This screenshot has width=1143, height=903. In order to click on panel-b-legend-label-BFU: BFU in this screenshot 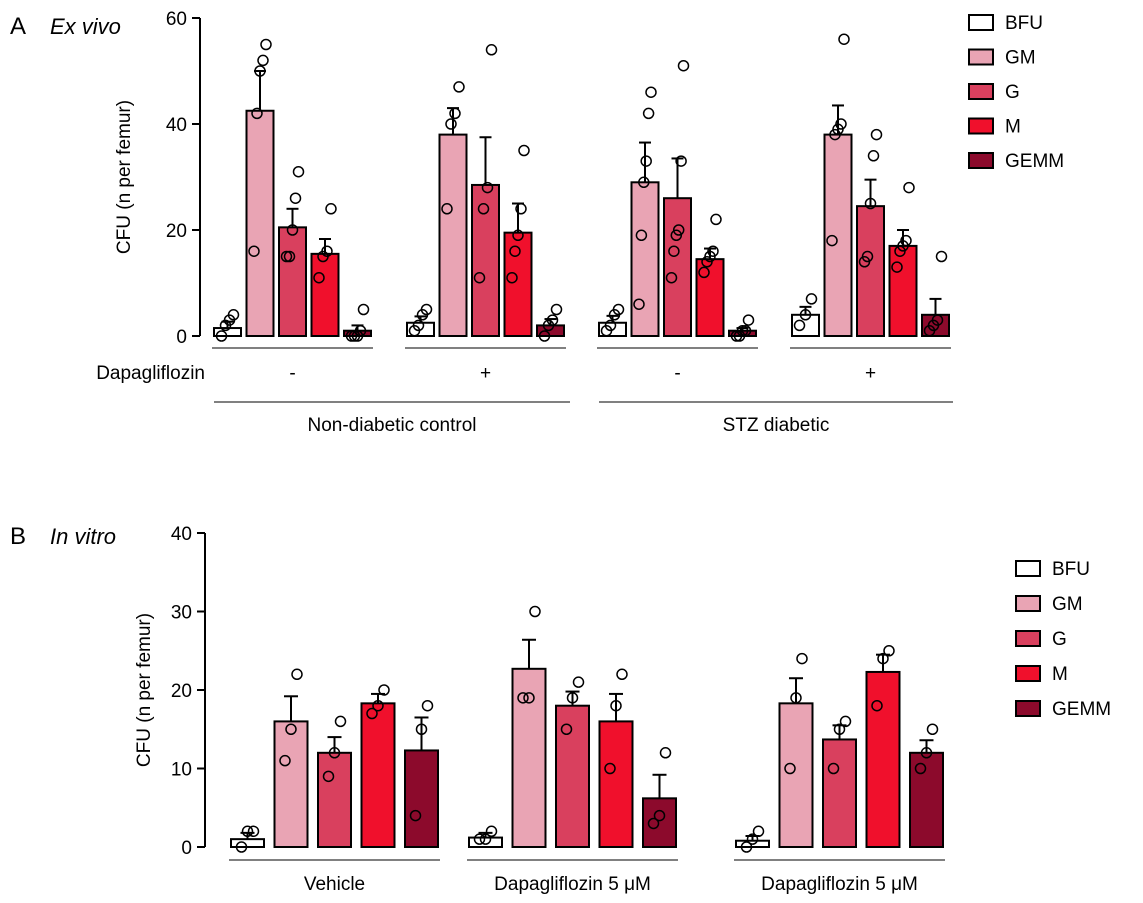, I will do `click(1071, 569)`.